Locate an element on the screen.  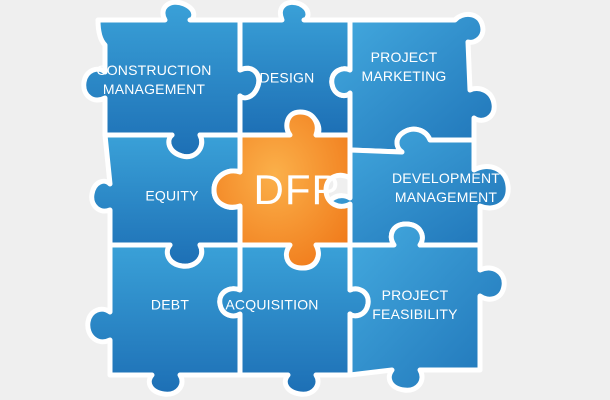
label-line-2: FEASIBILITY is located at coordinates (415, 314).